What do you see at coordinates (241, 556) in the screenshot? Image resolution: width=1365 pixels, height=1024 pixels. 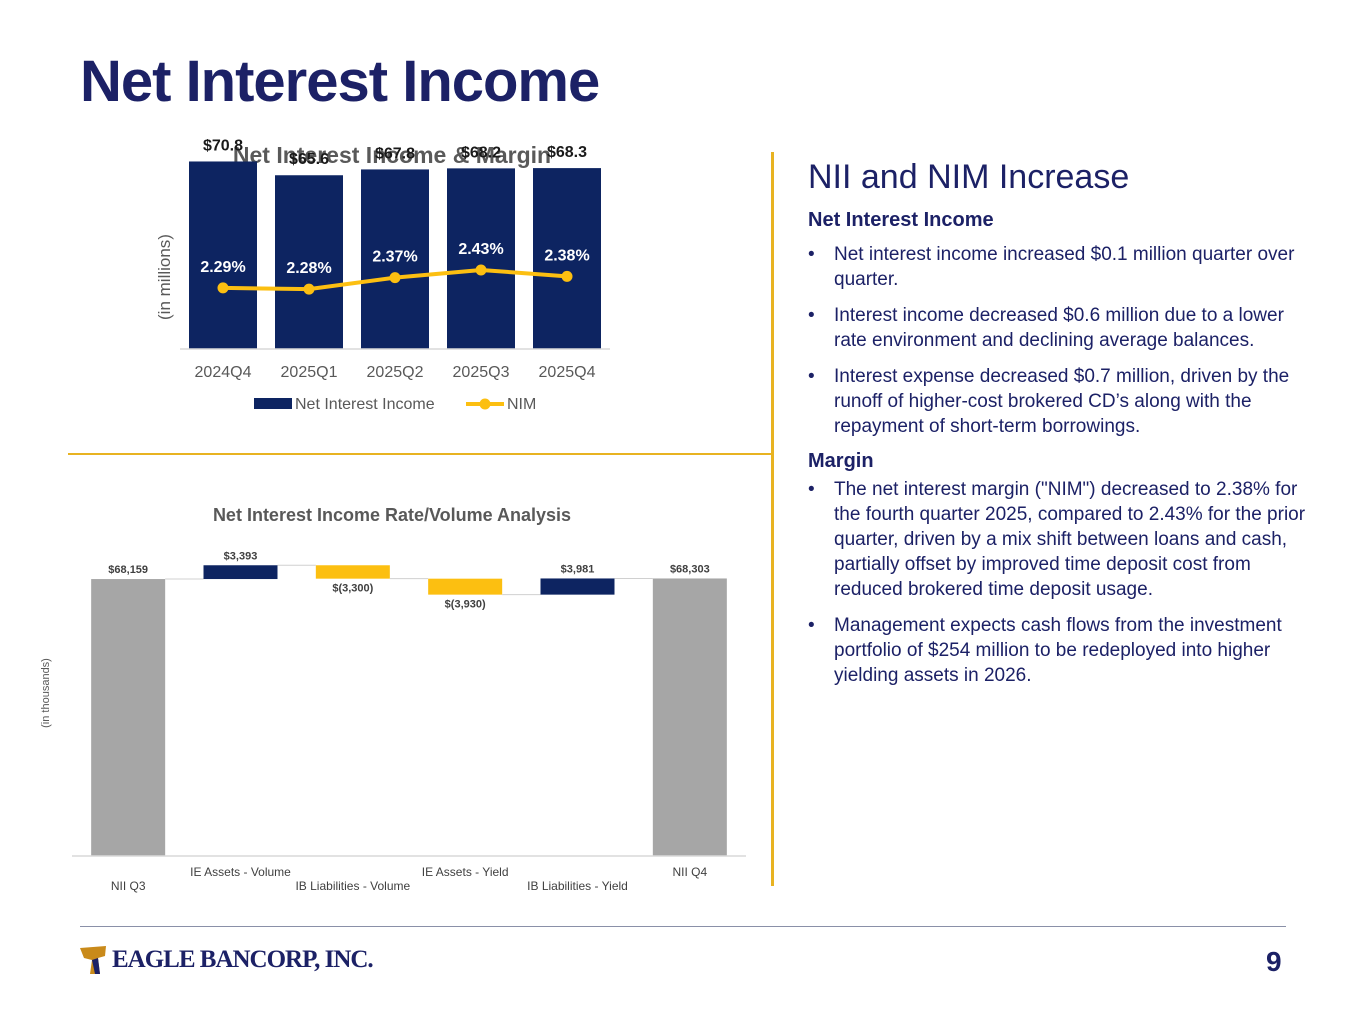 I see `bar-value-label: $3,393` at bounding box center [241, 556].